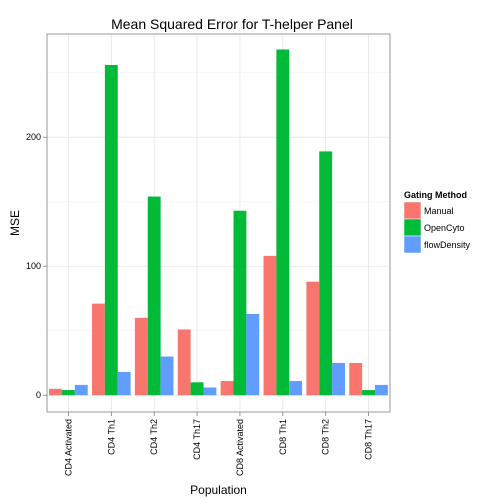 The height and width of the screenshot is (504, 504). I want to click on x-tick-label: CD4 Th1, so click(111, 437).